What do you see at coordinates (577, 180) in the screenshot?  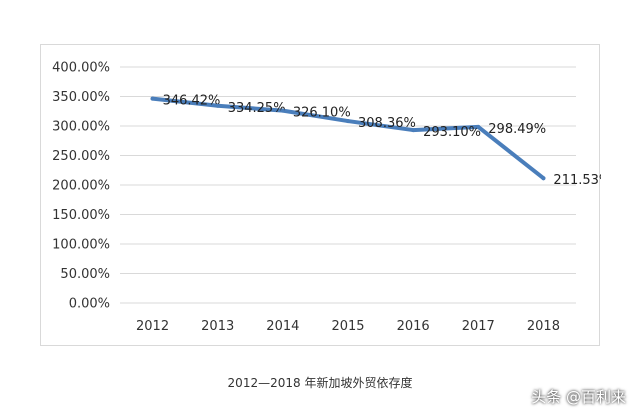 I see `data-label: 211.53%` at bounding box center [577, 180].